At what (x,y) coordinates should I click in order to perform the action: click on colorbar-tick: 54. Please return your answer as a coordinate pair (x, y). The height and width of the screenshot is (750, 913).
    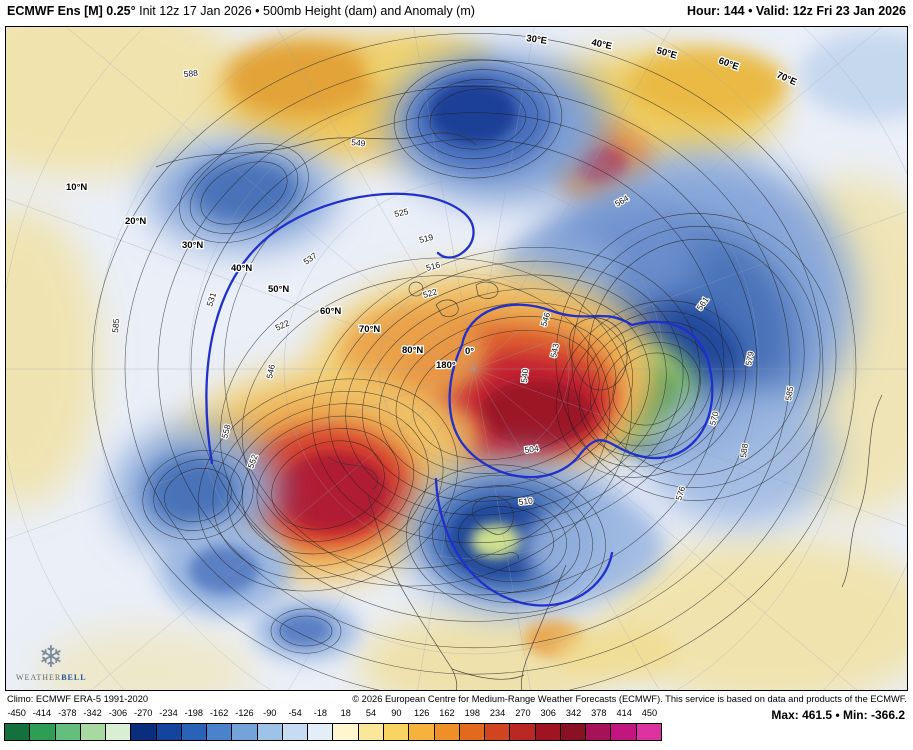
    Looking at the image, I should click on (371, 713).